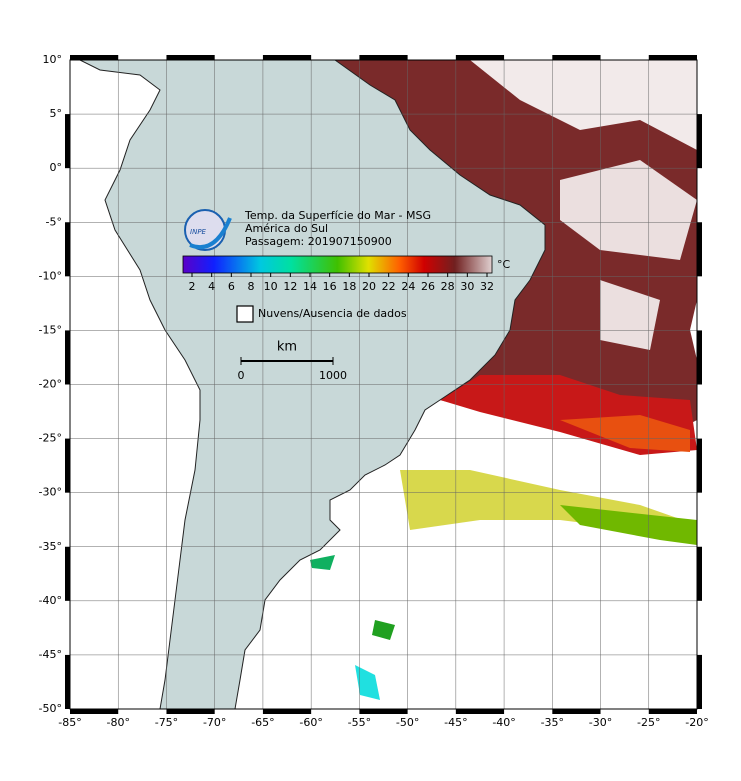  I want to click on y-tick-label: -35°, so click(50, 546).